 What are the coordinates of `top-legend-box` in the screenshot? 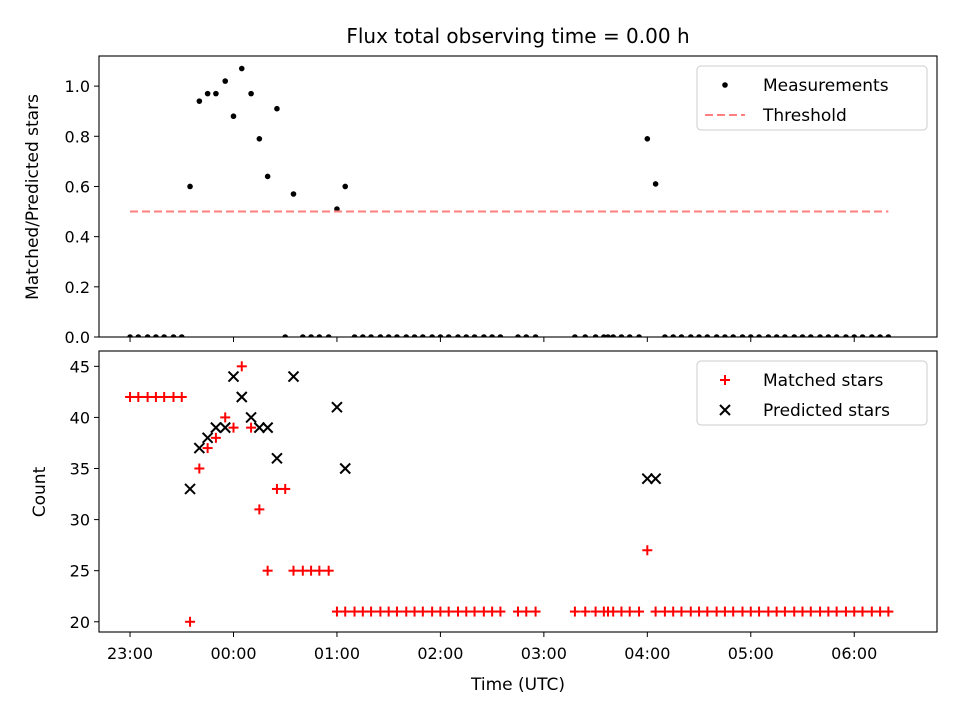 It's located at (812, 98).